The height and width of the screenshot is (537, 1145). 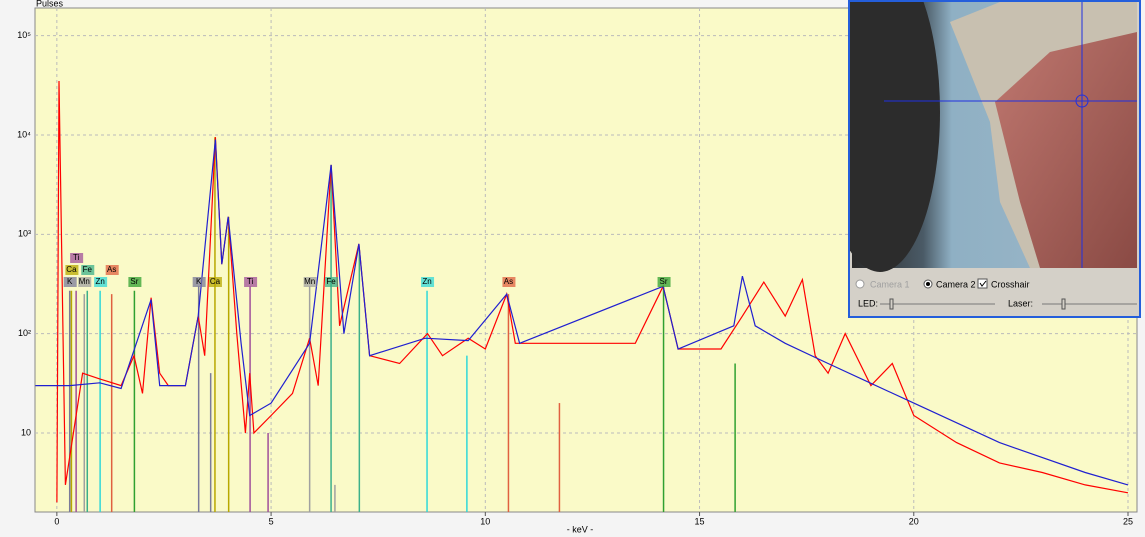 What do you see at coordinates (700, 521) in the screenshot?
I see `x-tick-label: 15` at bounding box center [700, 521].